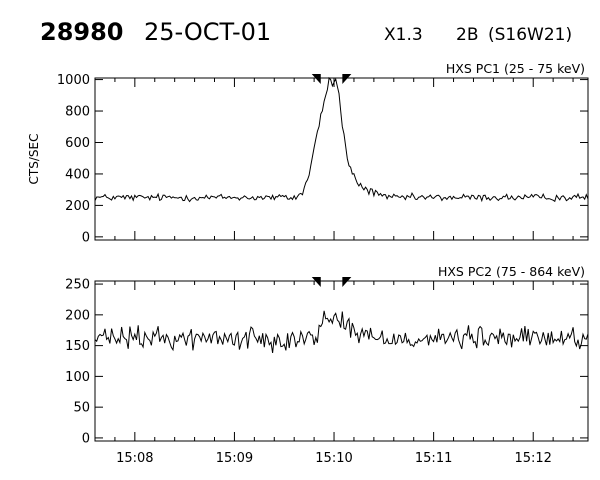  I want to click on x-tick-label: 15:08, so click(134, 458).